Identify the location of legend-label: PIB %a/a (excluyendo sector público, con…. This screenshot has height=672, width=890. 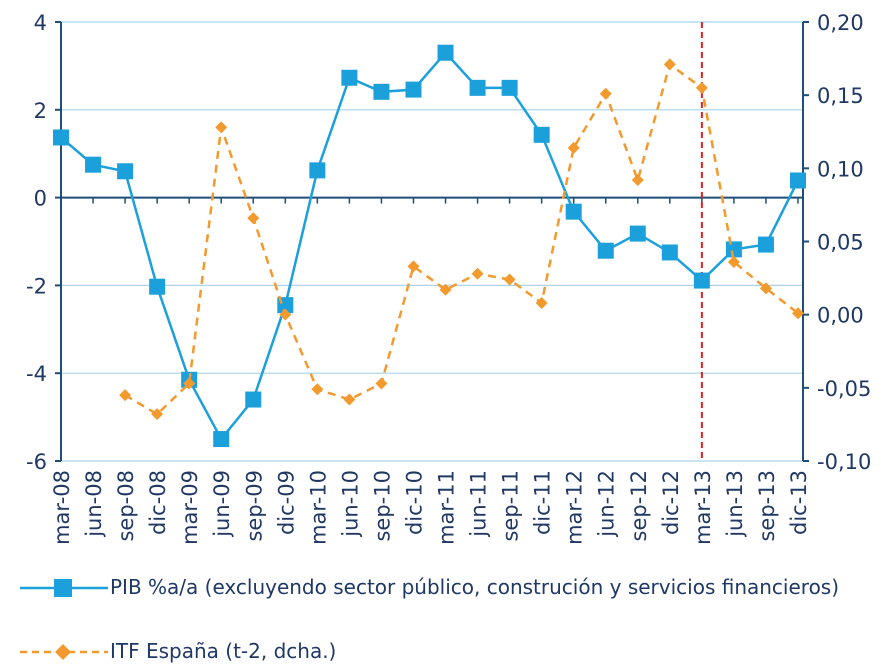
(475, 587).